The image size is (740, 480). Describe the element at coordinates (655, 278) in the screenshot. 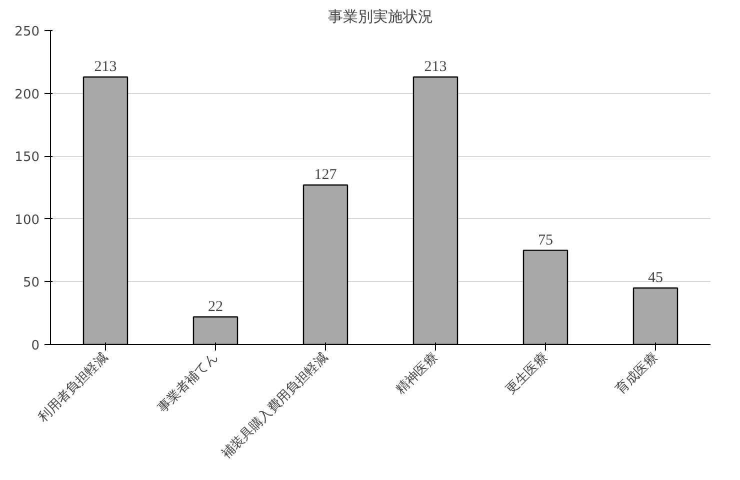

I see `data-label: 45` at that location.